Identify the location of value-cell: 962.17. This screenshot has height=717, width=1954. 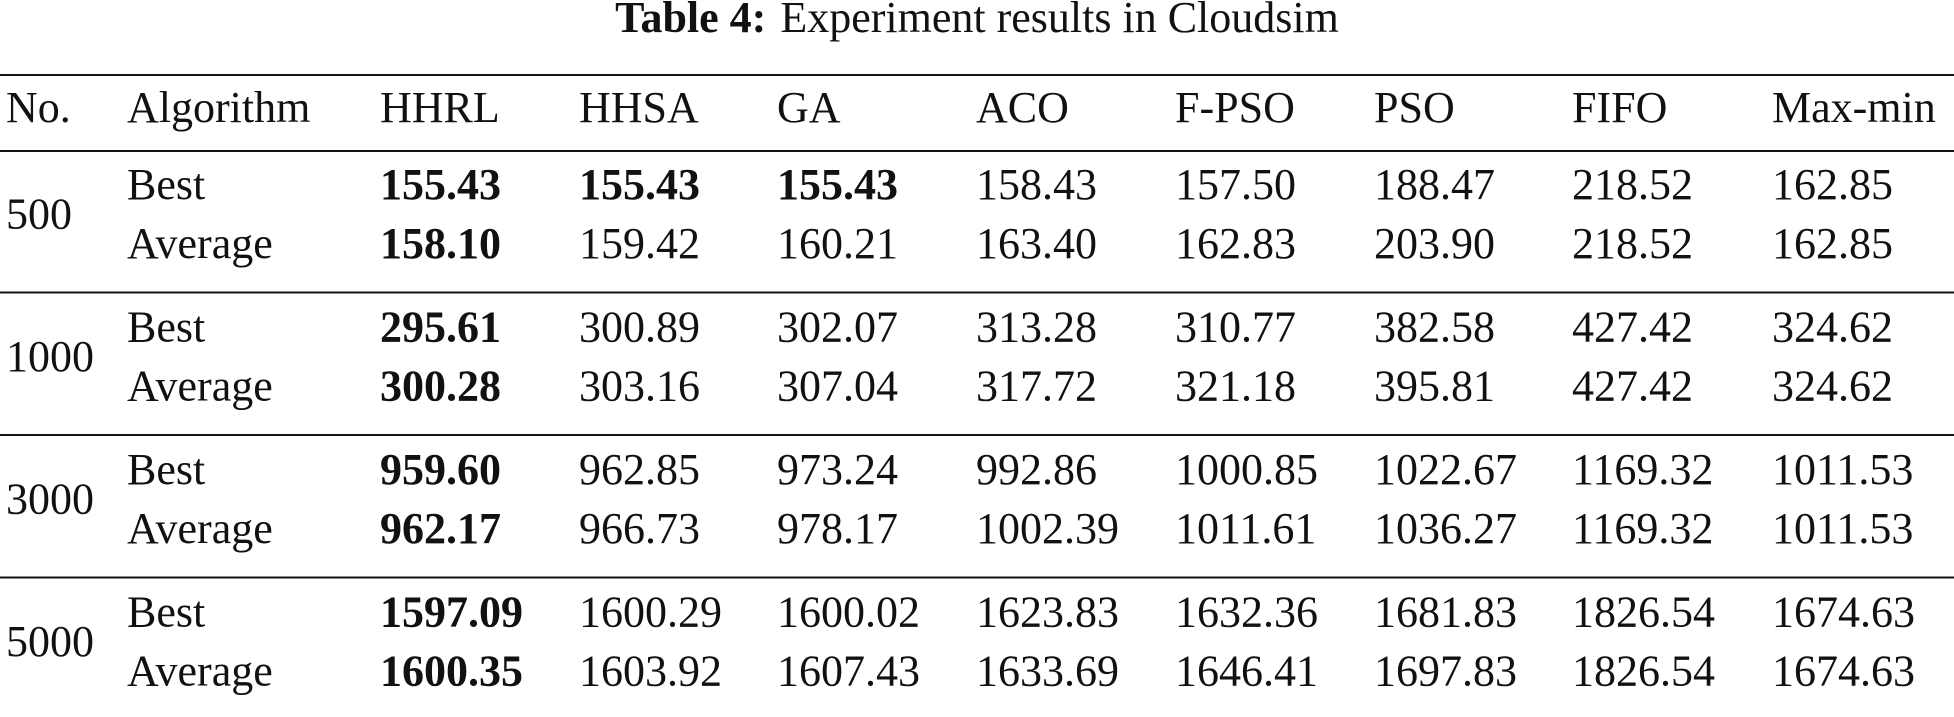
(440, 528).